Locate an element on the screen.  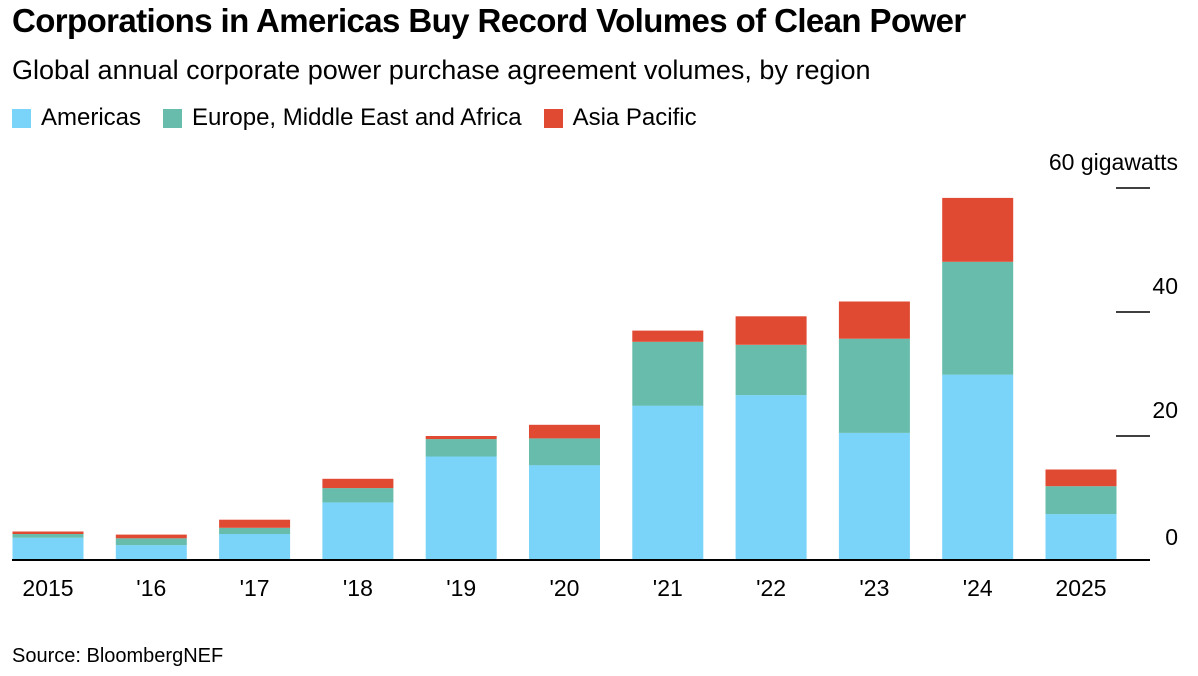
y-tick-label-20: 20 is located at coordinates (1165, 410).